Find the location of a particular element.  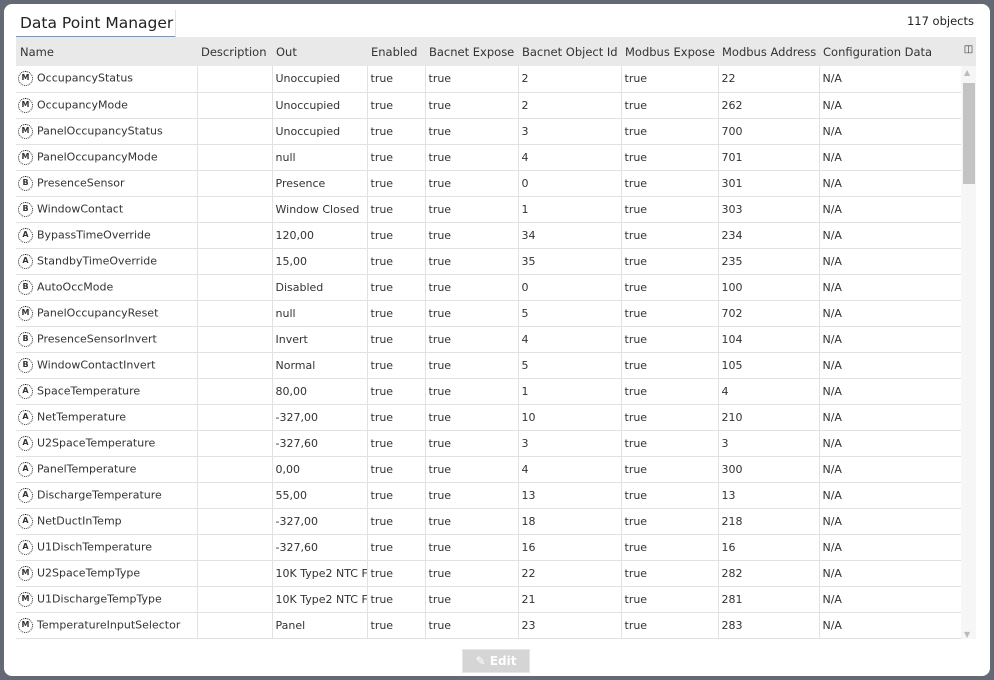

column-header: Bacnet Expose is located at coordinates (471, 52).